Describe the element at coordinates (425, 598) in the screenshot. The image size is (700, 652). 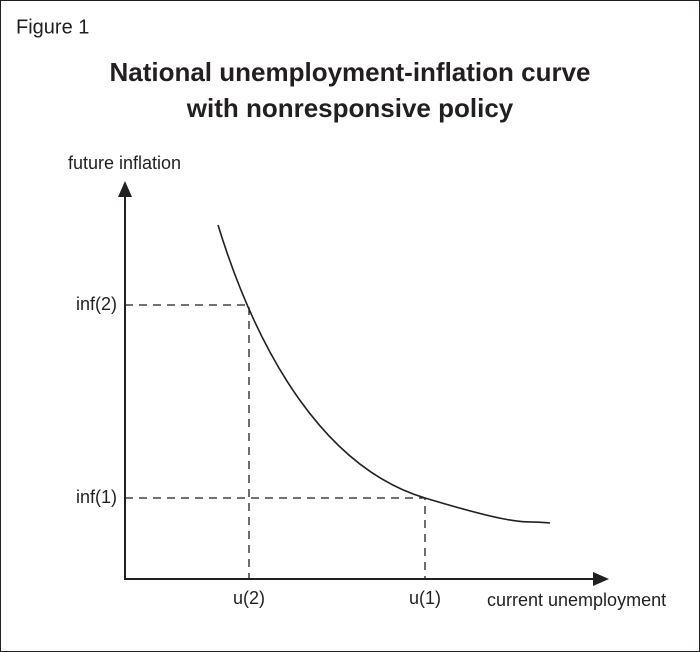
I see `x-tick-label: u(1)` at that location.